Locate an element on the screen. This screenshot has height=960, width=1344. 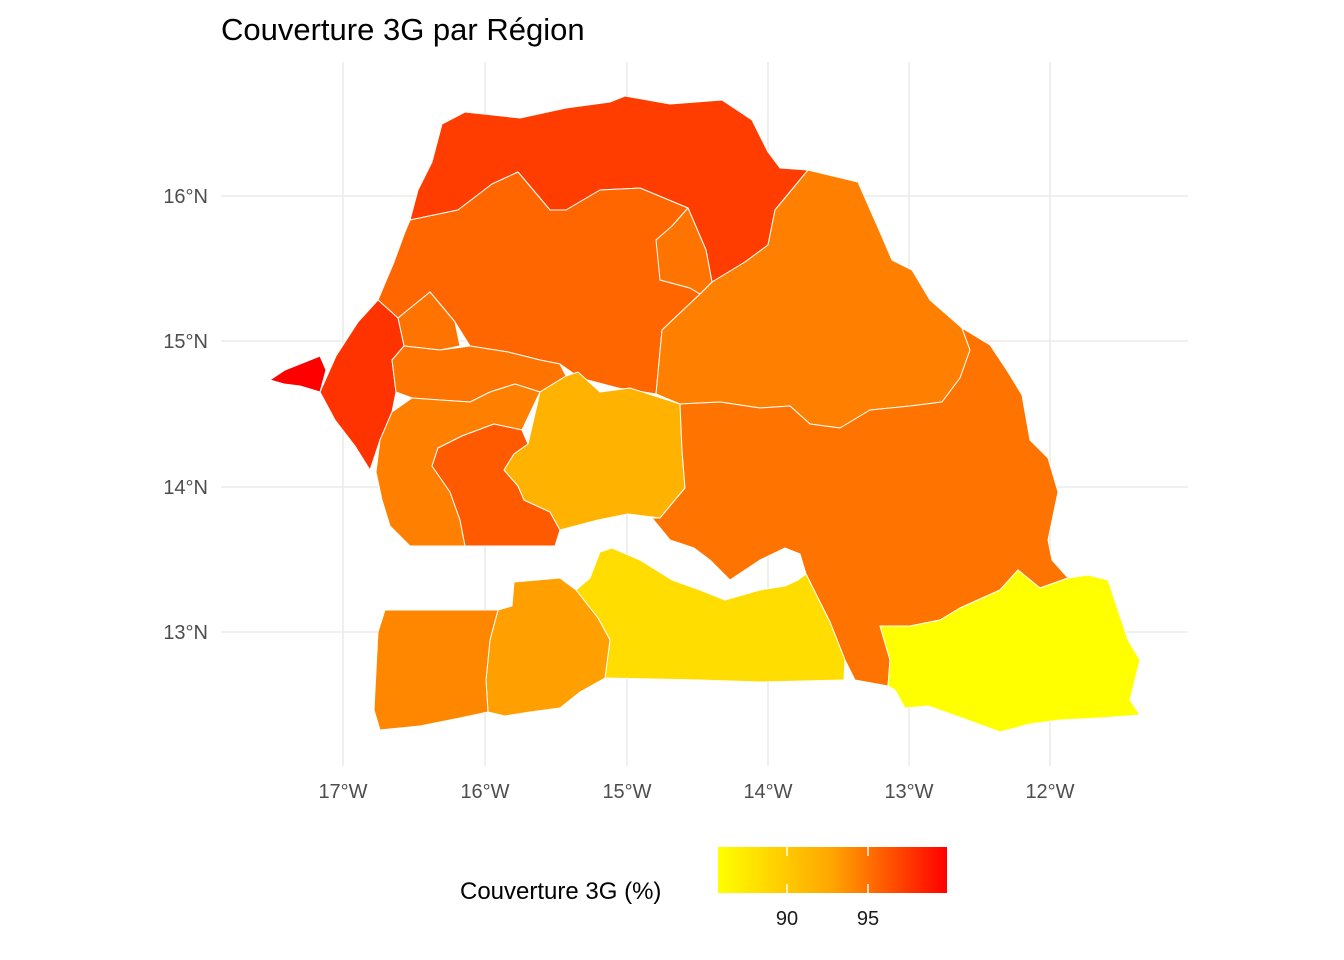
y-tick-label: 15°N is located at coordinates (185, 342).